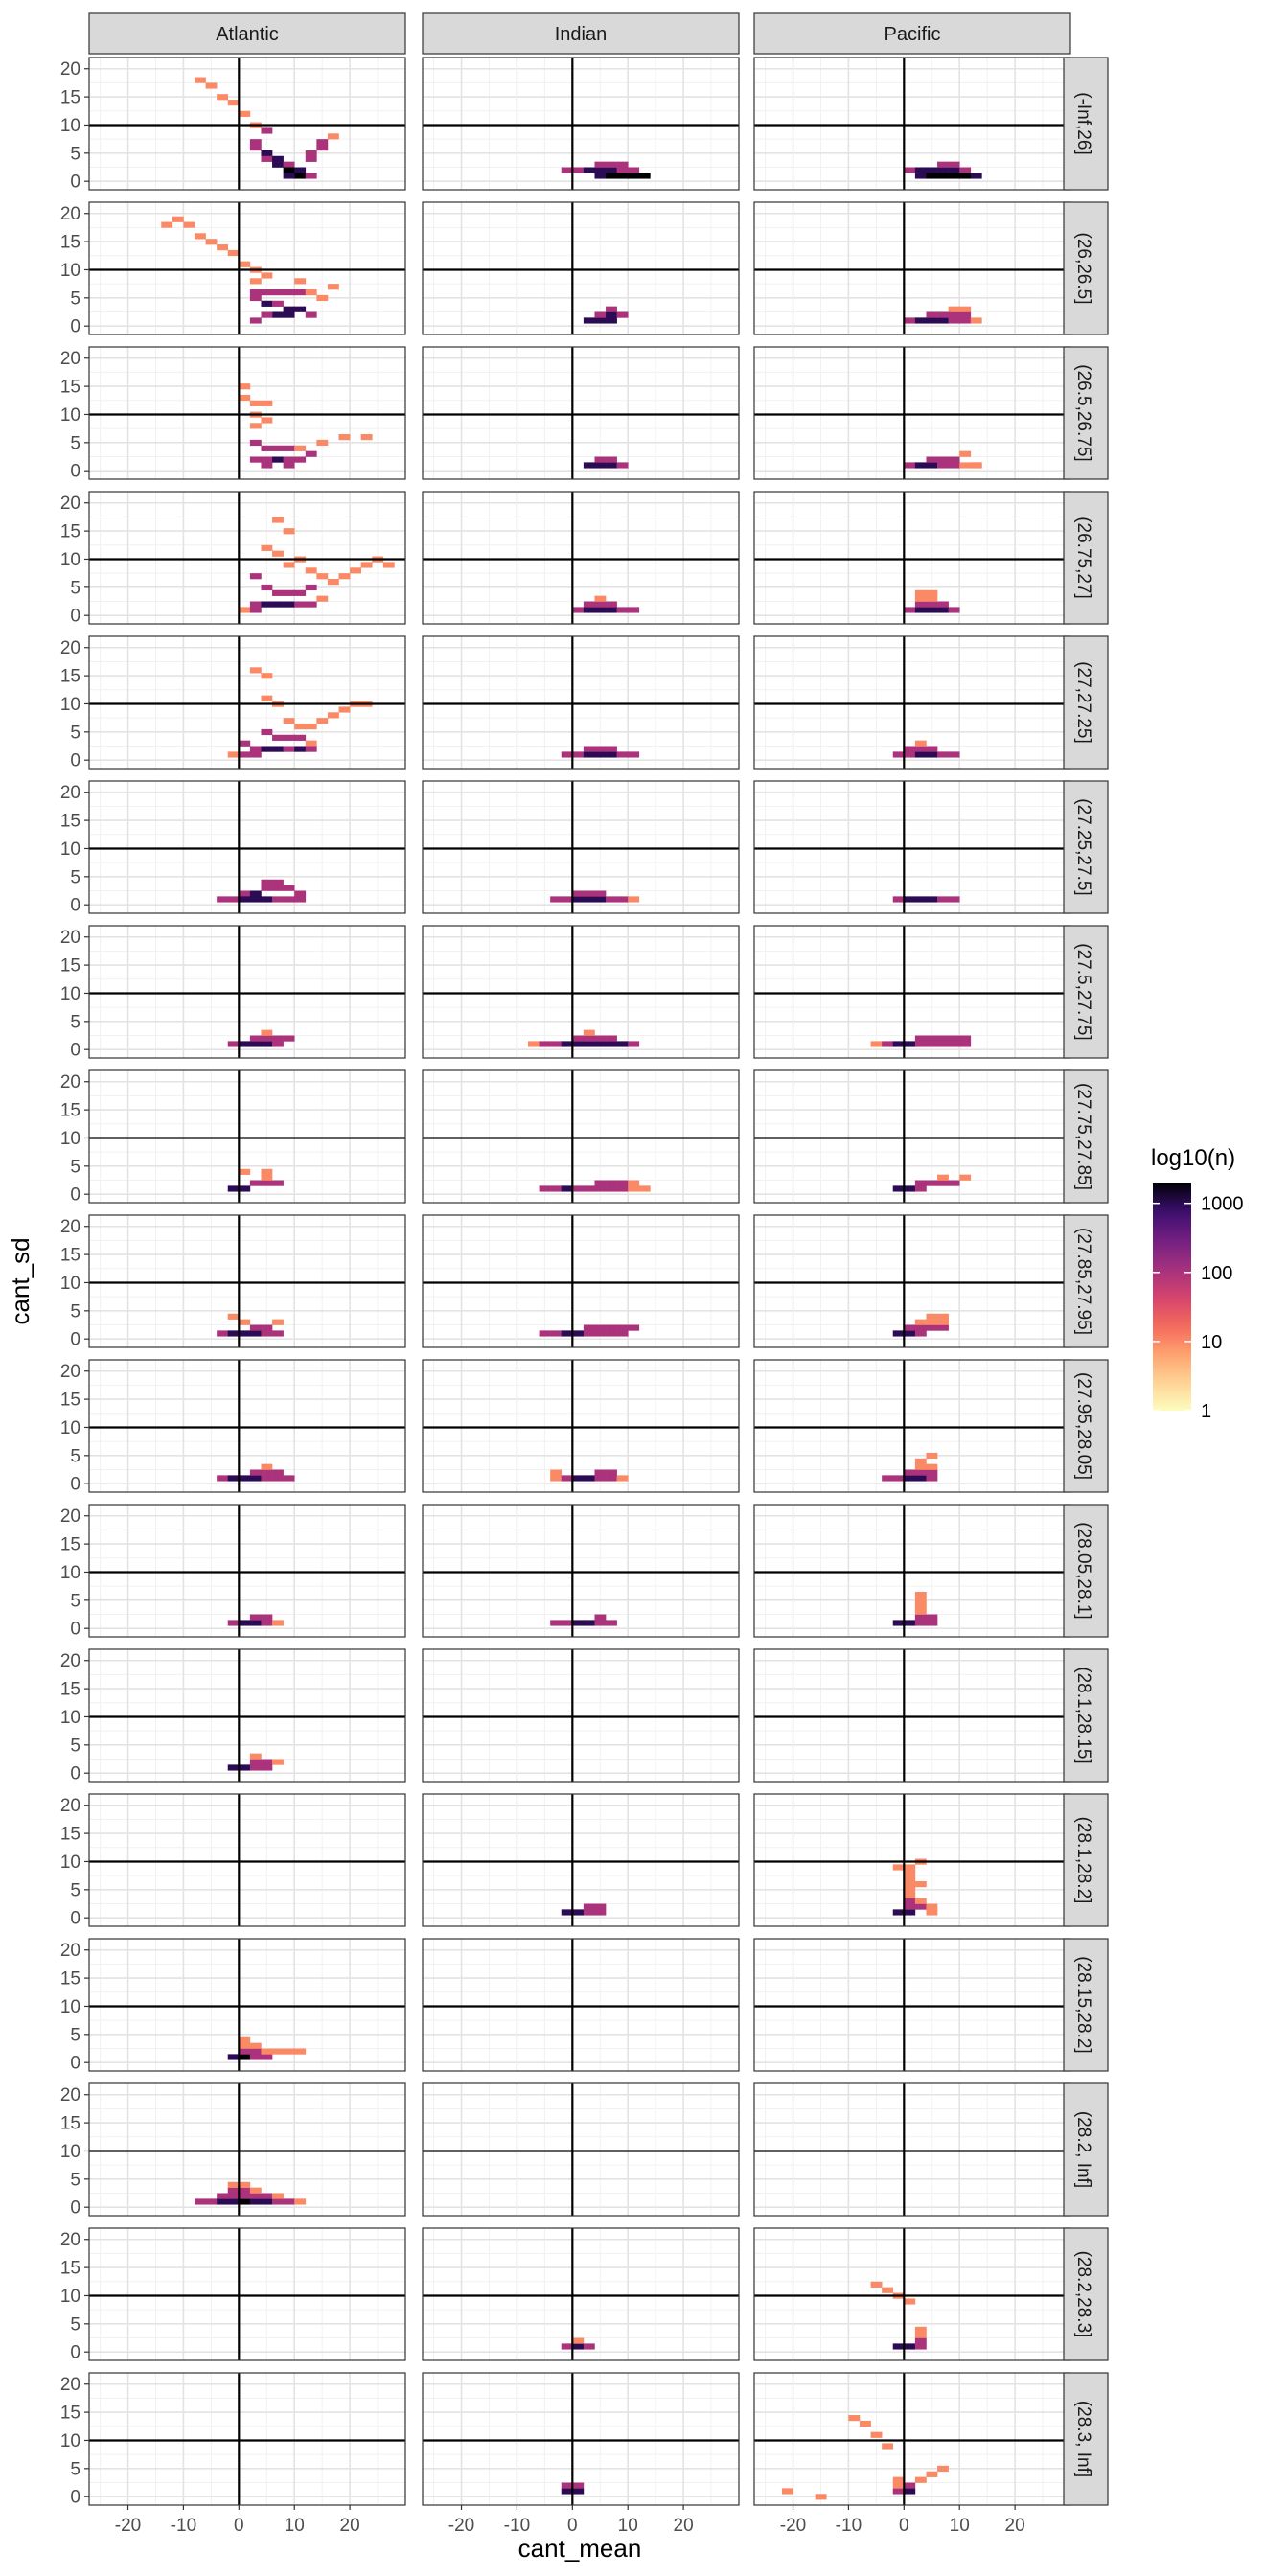 This screenshot has height=2576, width=1288. What do you see at coordinates (75, 1485) in the screenshot?
I see `y-tick-label: 0` at bounding box center [75, 1485].